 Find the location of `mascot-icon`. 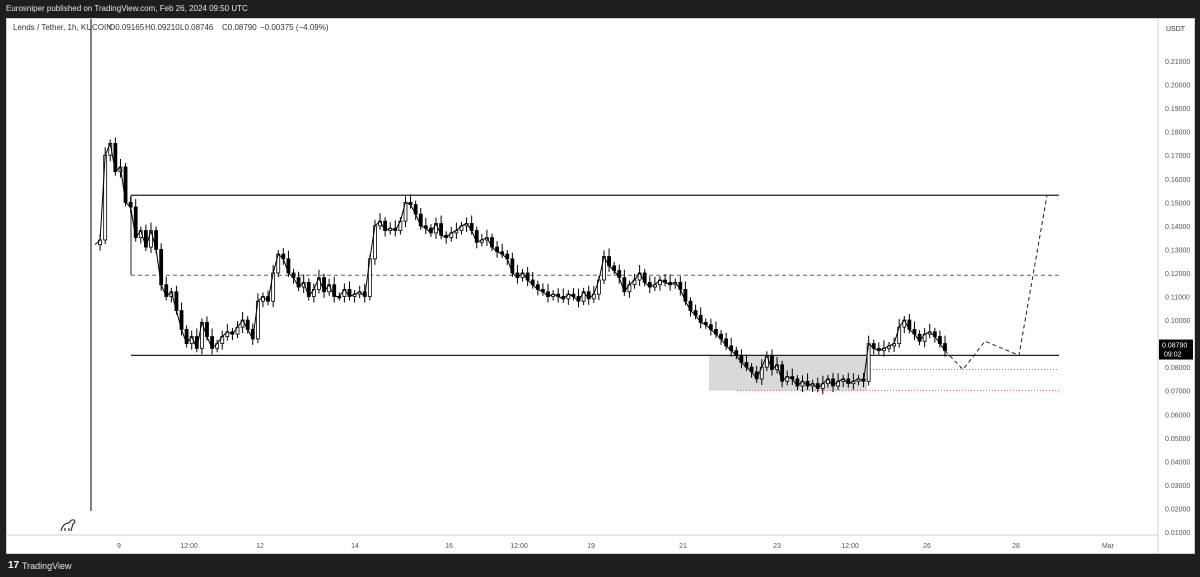

mascot-icon is located at coordinates (68, 525).